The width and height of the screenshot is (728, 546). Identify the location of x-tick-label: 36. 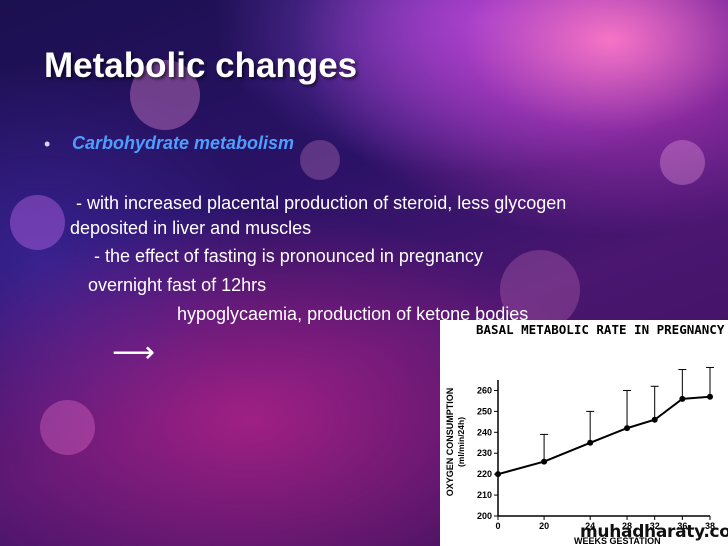
(682, 526).